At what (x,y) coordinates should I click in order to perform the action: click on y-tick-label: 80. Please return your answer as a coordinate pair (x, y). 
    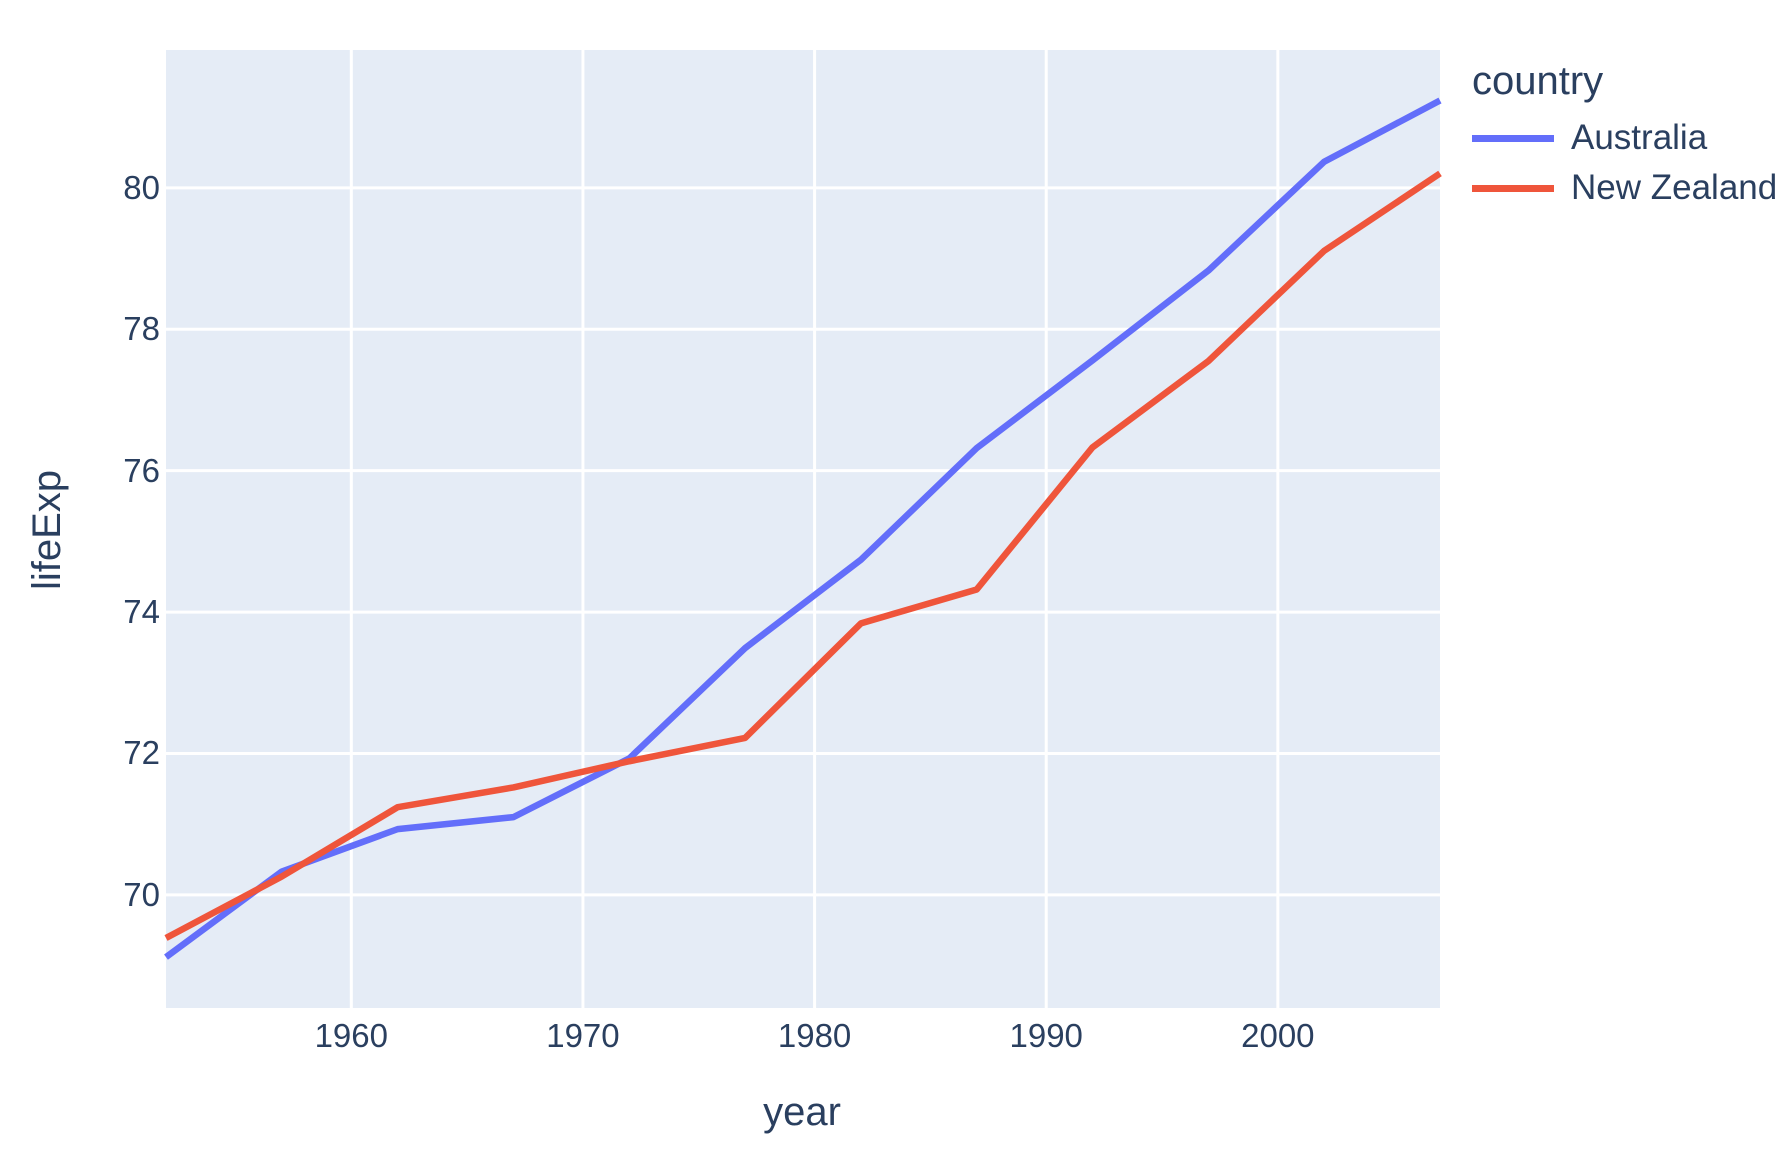
    Looking at the image, I should click on (141, 187).